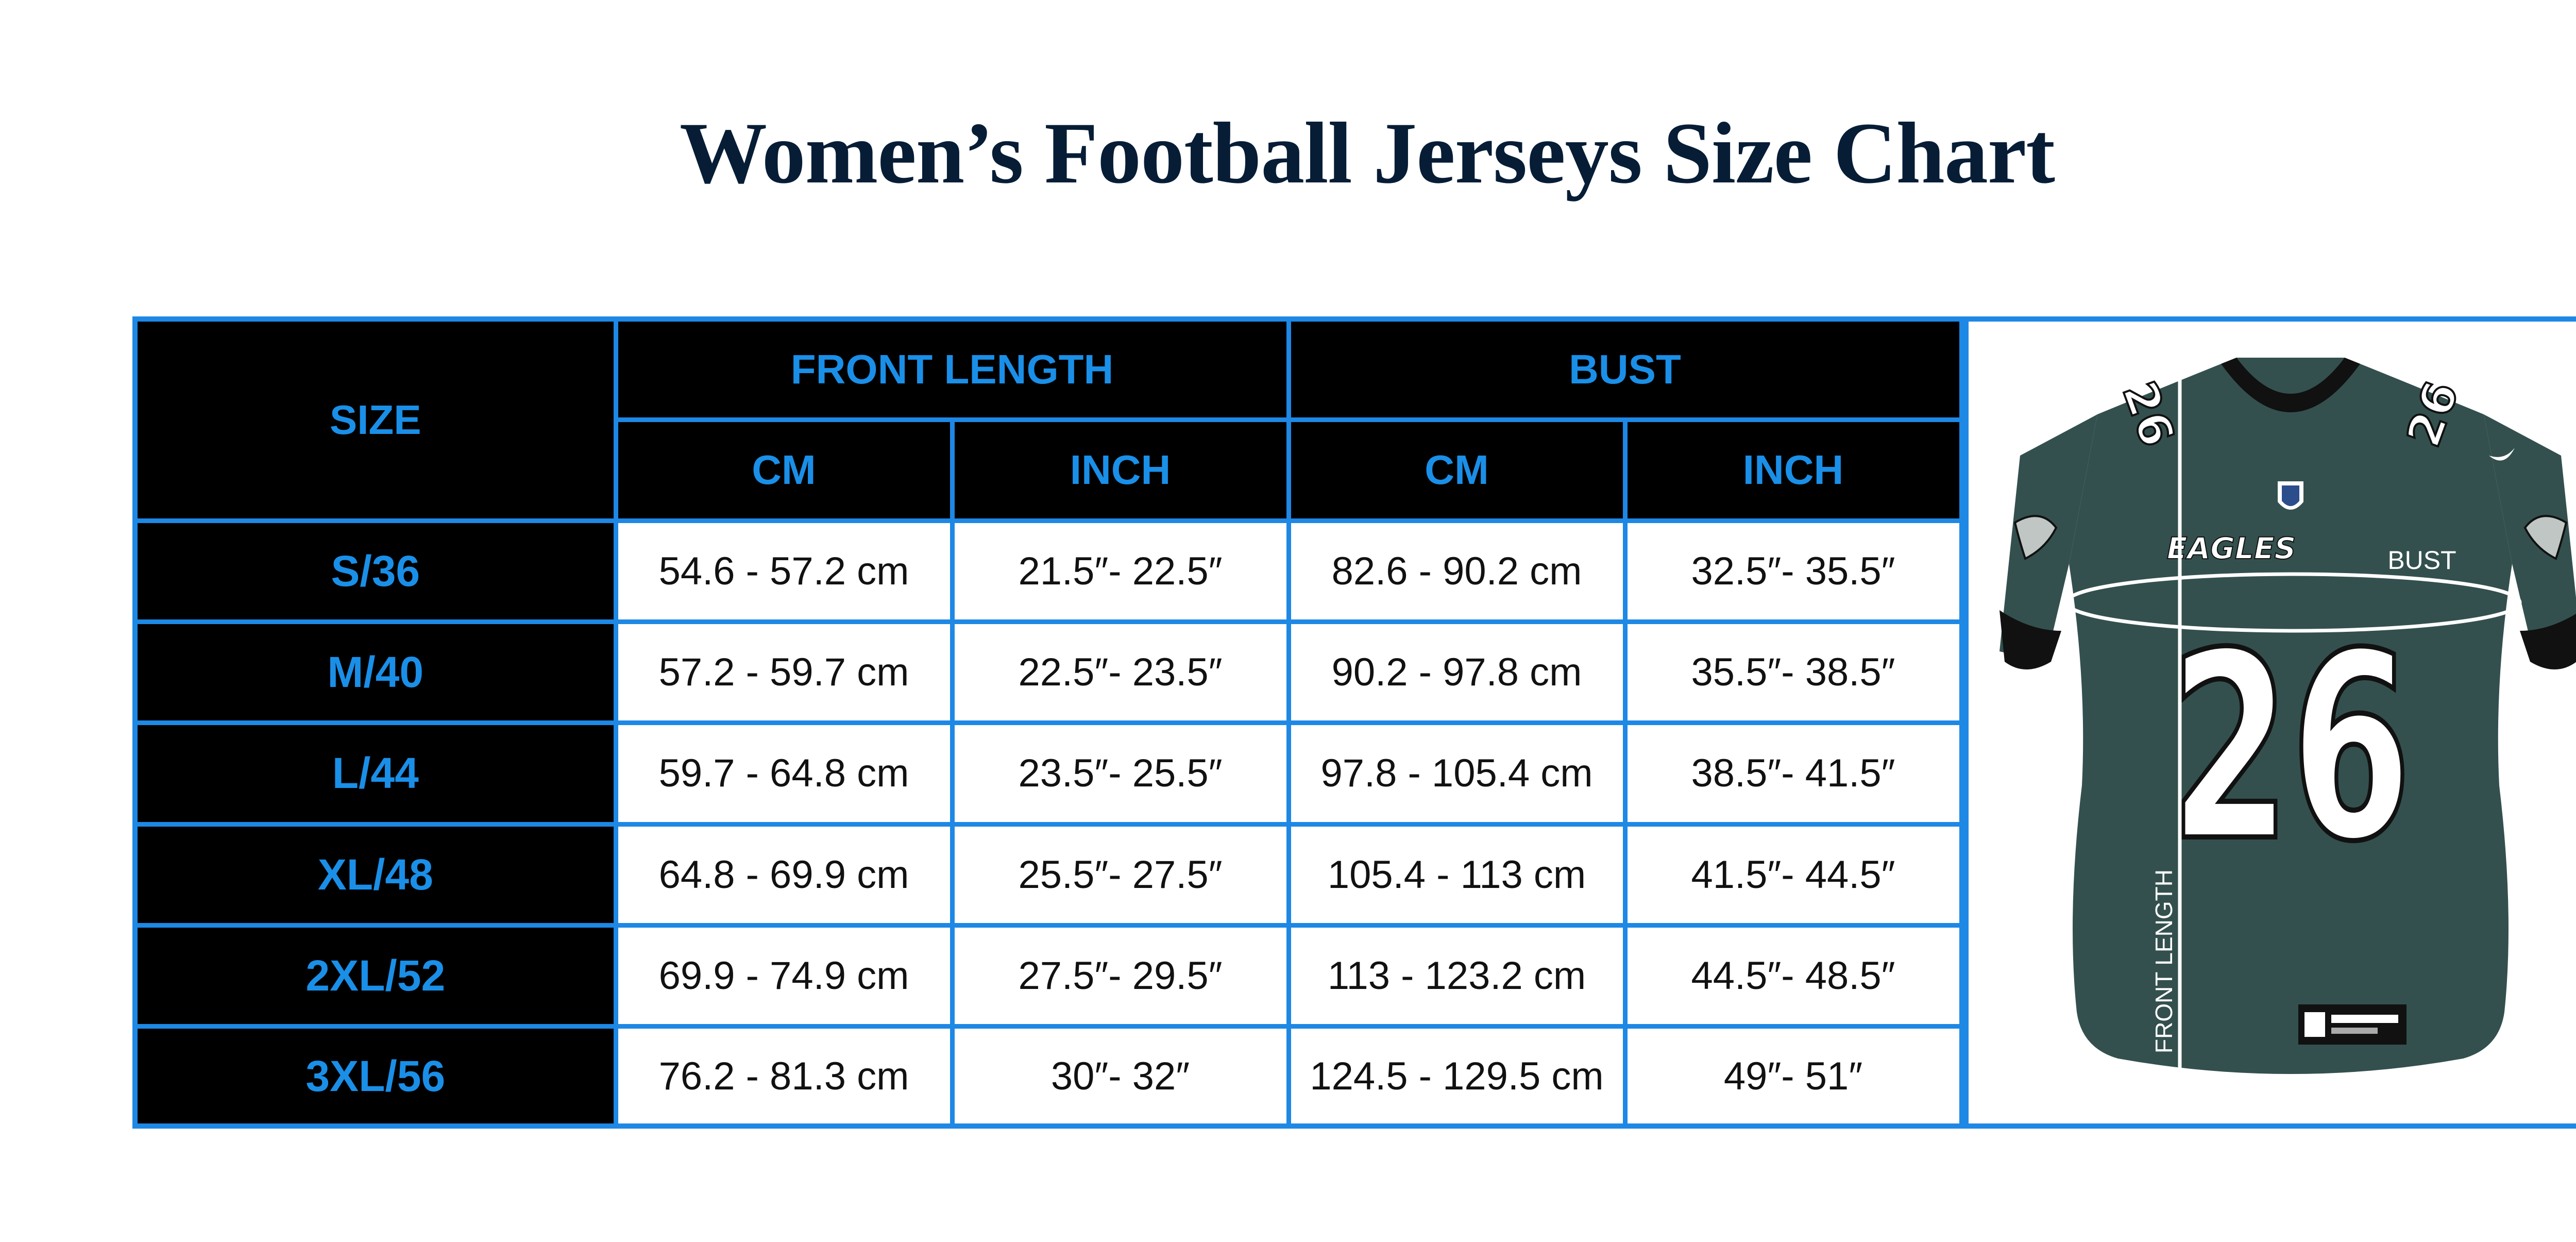 The image size is (2576, 1242). Describe the element at coordinates (1793, 975) in the screenshot. I see `bust-inch-value: 44.5″- 48.5″` at that location.